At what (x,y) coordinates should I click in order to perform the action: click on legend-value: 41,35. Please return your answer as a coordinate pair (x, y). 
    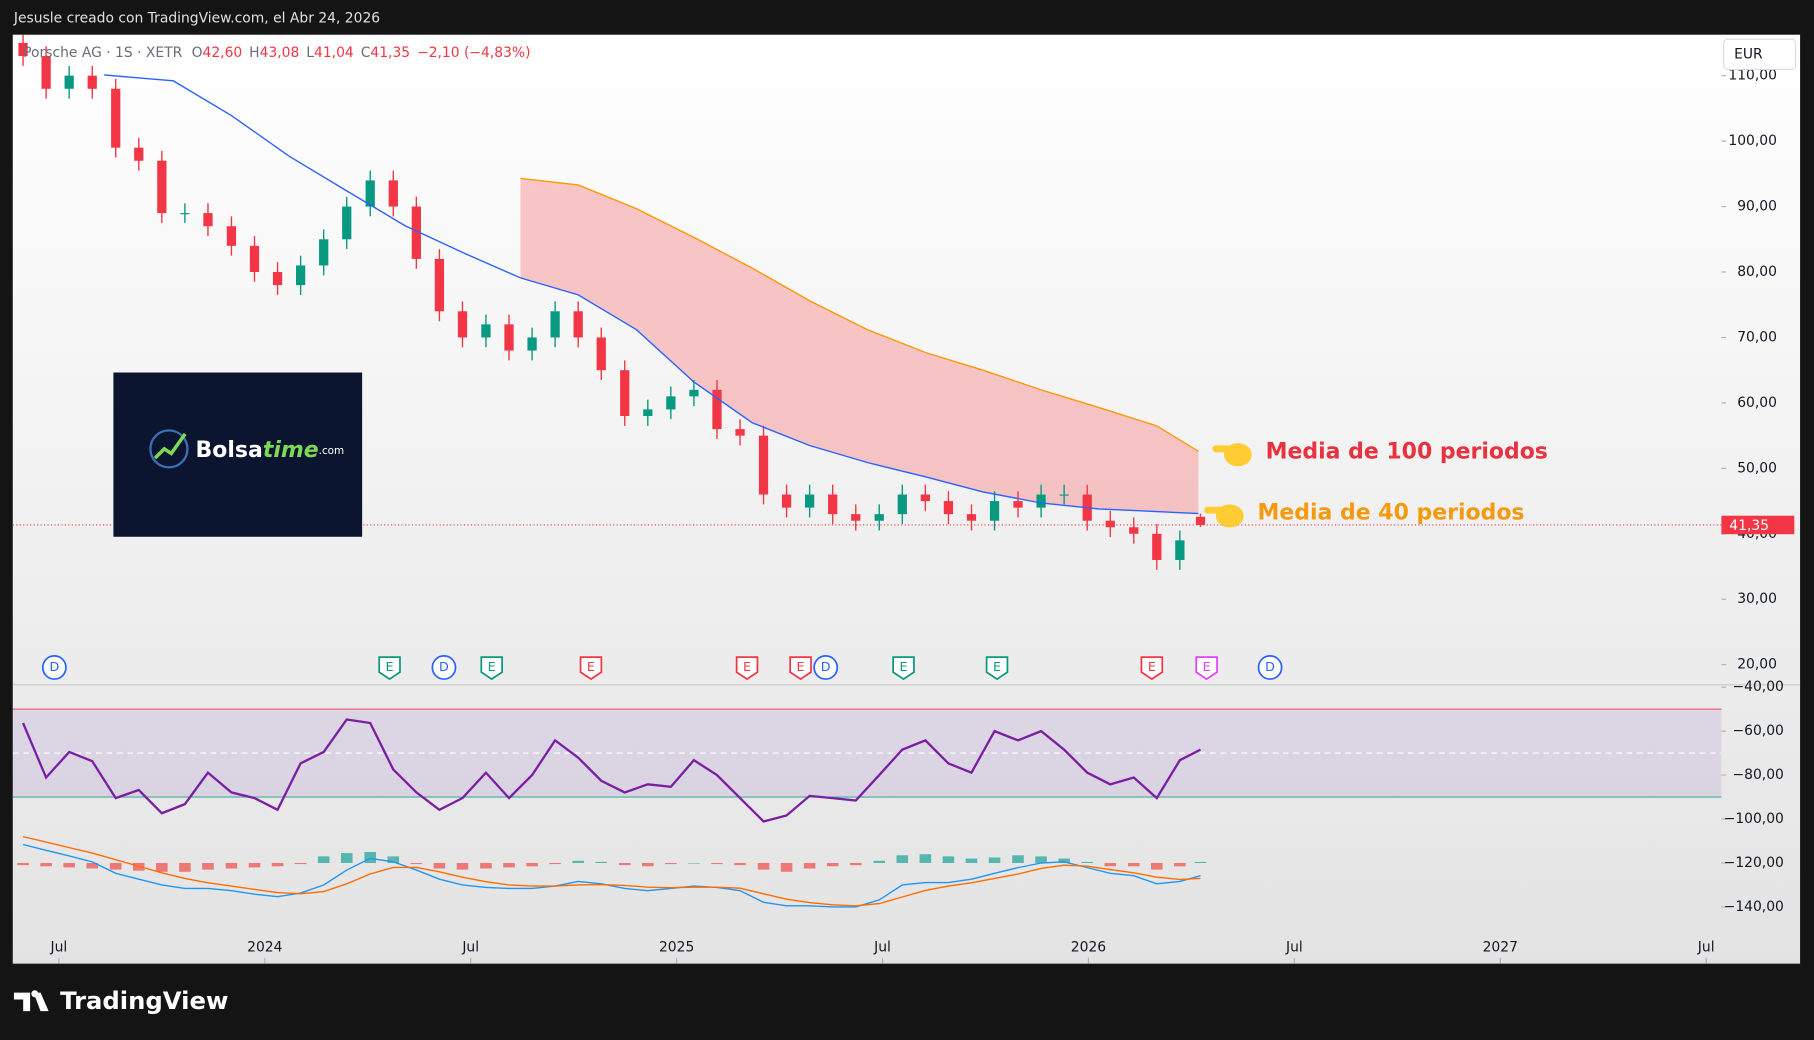
    Looking at the image, I should click on (390, 53).